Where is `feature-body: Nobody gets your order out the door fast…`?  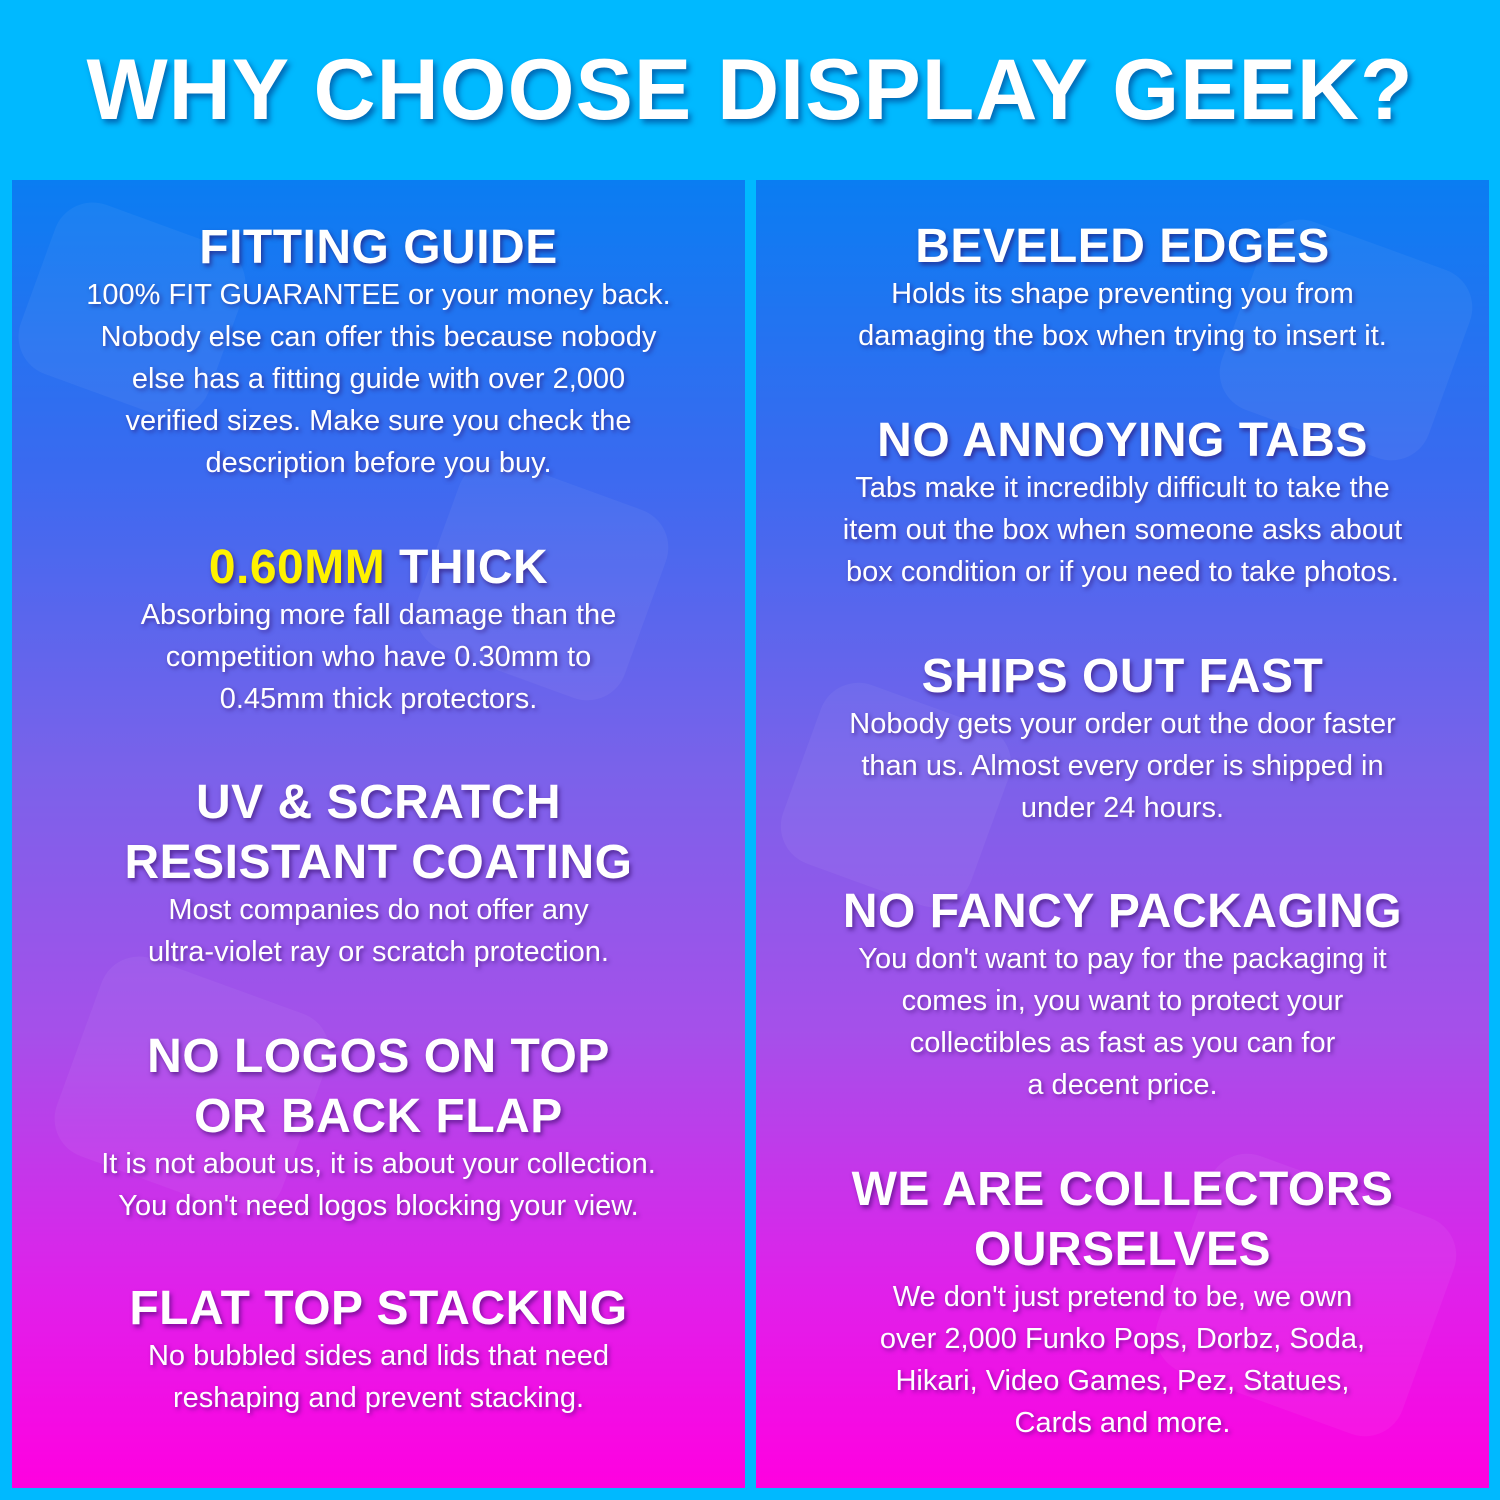
feature-body: Nobody gets your order out the door fast… is located at coordinates (1122, 766).